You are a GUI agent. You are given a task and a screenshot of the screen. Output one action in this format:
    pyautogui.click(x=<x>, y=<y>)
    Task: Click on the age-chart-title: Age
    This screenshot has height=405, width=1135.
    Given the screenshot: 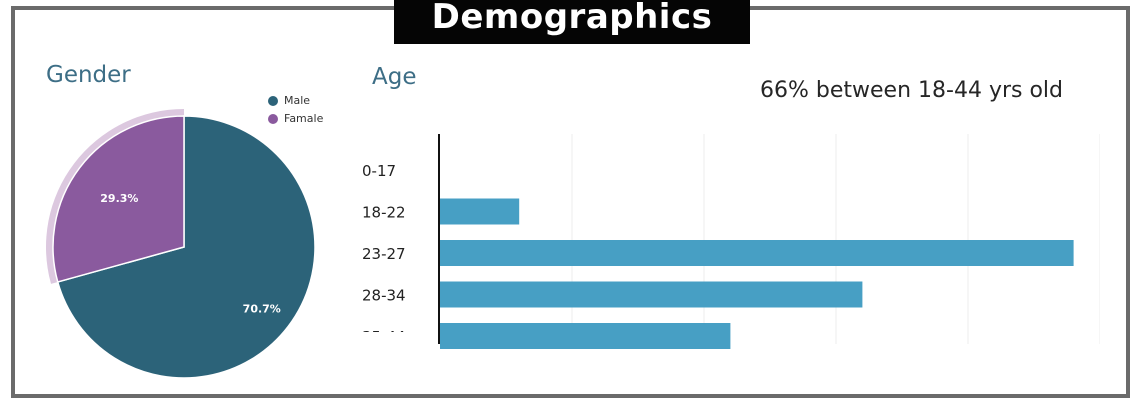 What is the action you would take?
    pyautogui.click(x=394, y=77)
    